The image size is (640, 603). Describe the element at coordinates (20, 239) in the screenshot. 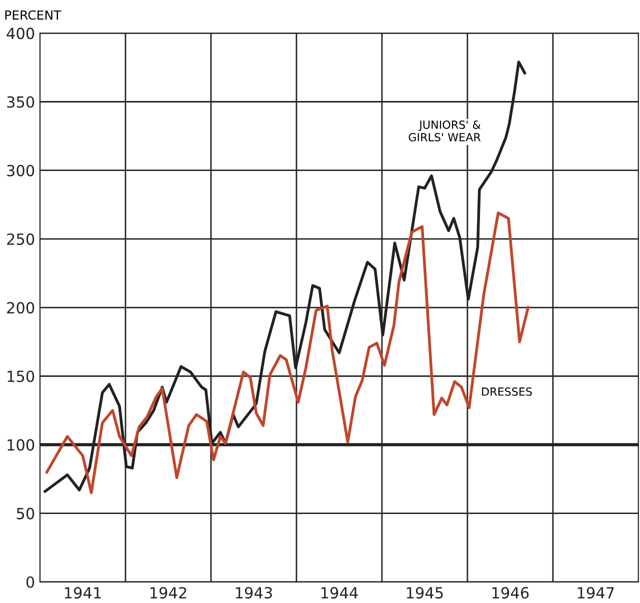

I see `y-tick-label: 250` at that location.